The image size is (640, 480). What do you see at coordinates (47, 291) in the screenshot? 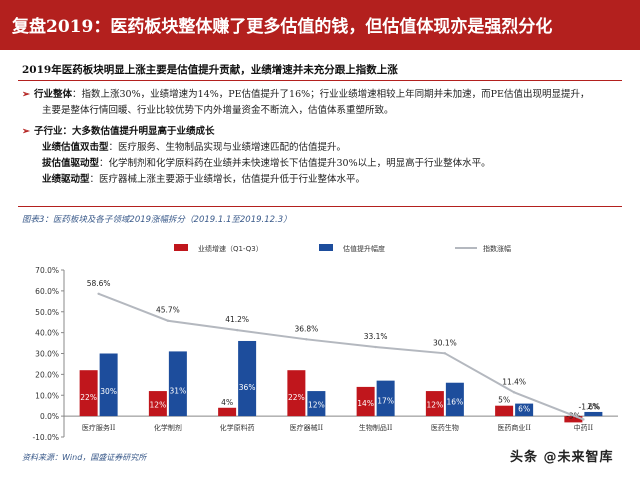
I see `y-tick-label: 60.0%` at bounding box center [47, 291].